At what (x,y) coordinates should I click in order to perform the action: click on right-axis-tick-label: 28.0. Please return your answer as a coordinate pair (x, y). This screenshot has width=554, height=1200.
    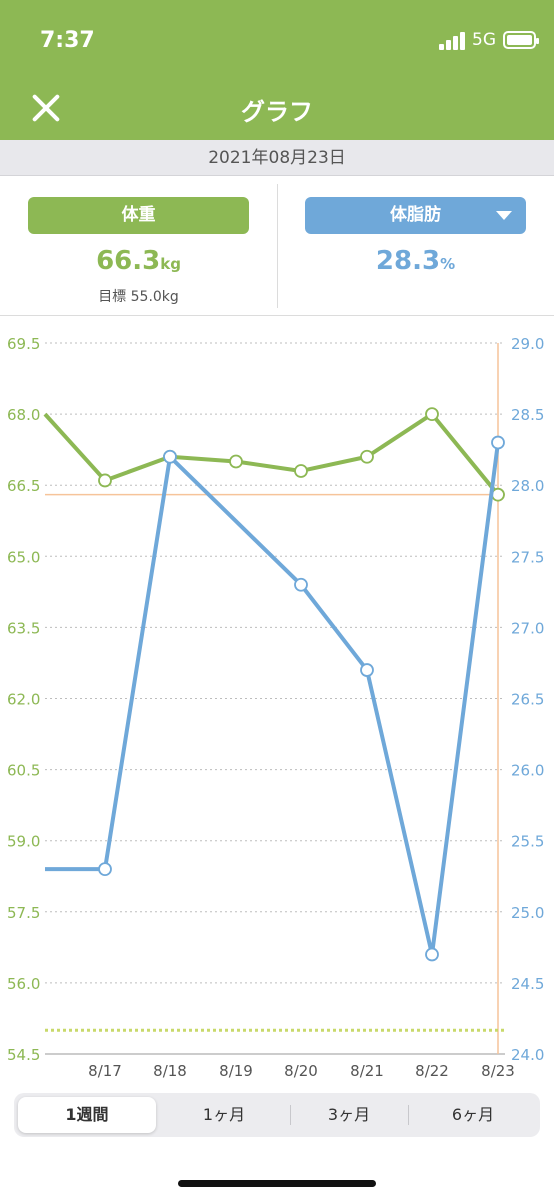
    Looking at the image, I should click on (527, 486).